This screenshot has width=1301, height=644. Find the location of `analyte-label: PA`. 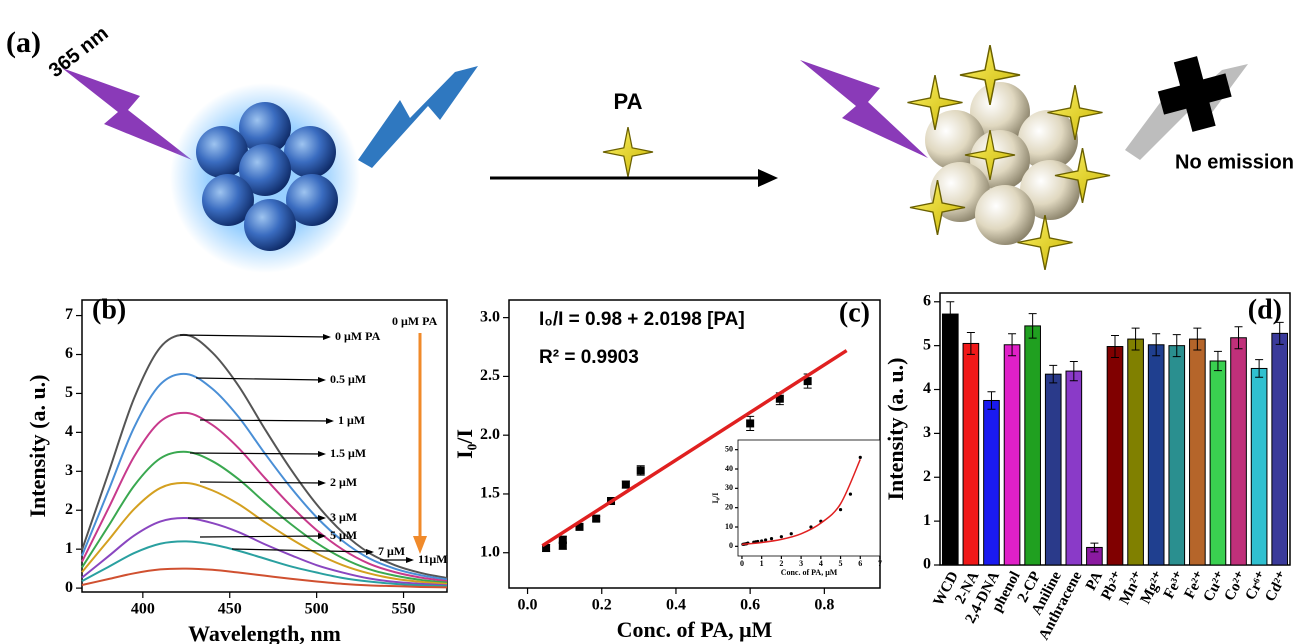

analyte-label: PA is located at coordinates (628, 101).